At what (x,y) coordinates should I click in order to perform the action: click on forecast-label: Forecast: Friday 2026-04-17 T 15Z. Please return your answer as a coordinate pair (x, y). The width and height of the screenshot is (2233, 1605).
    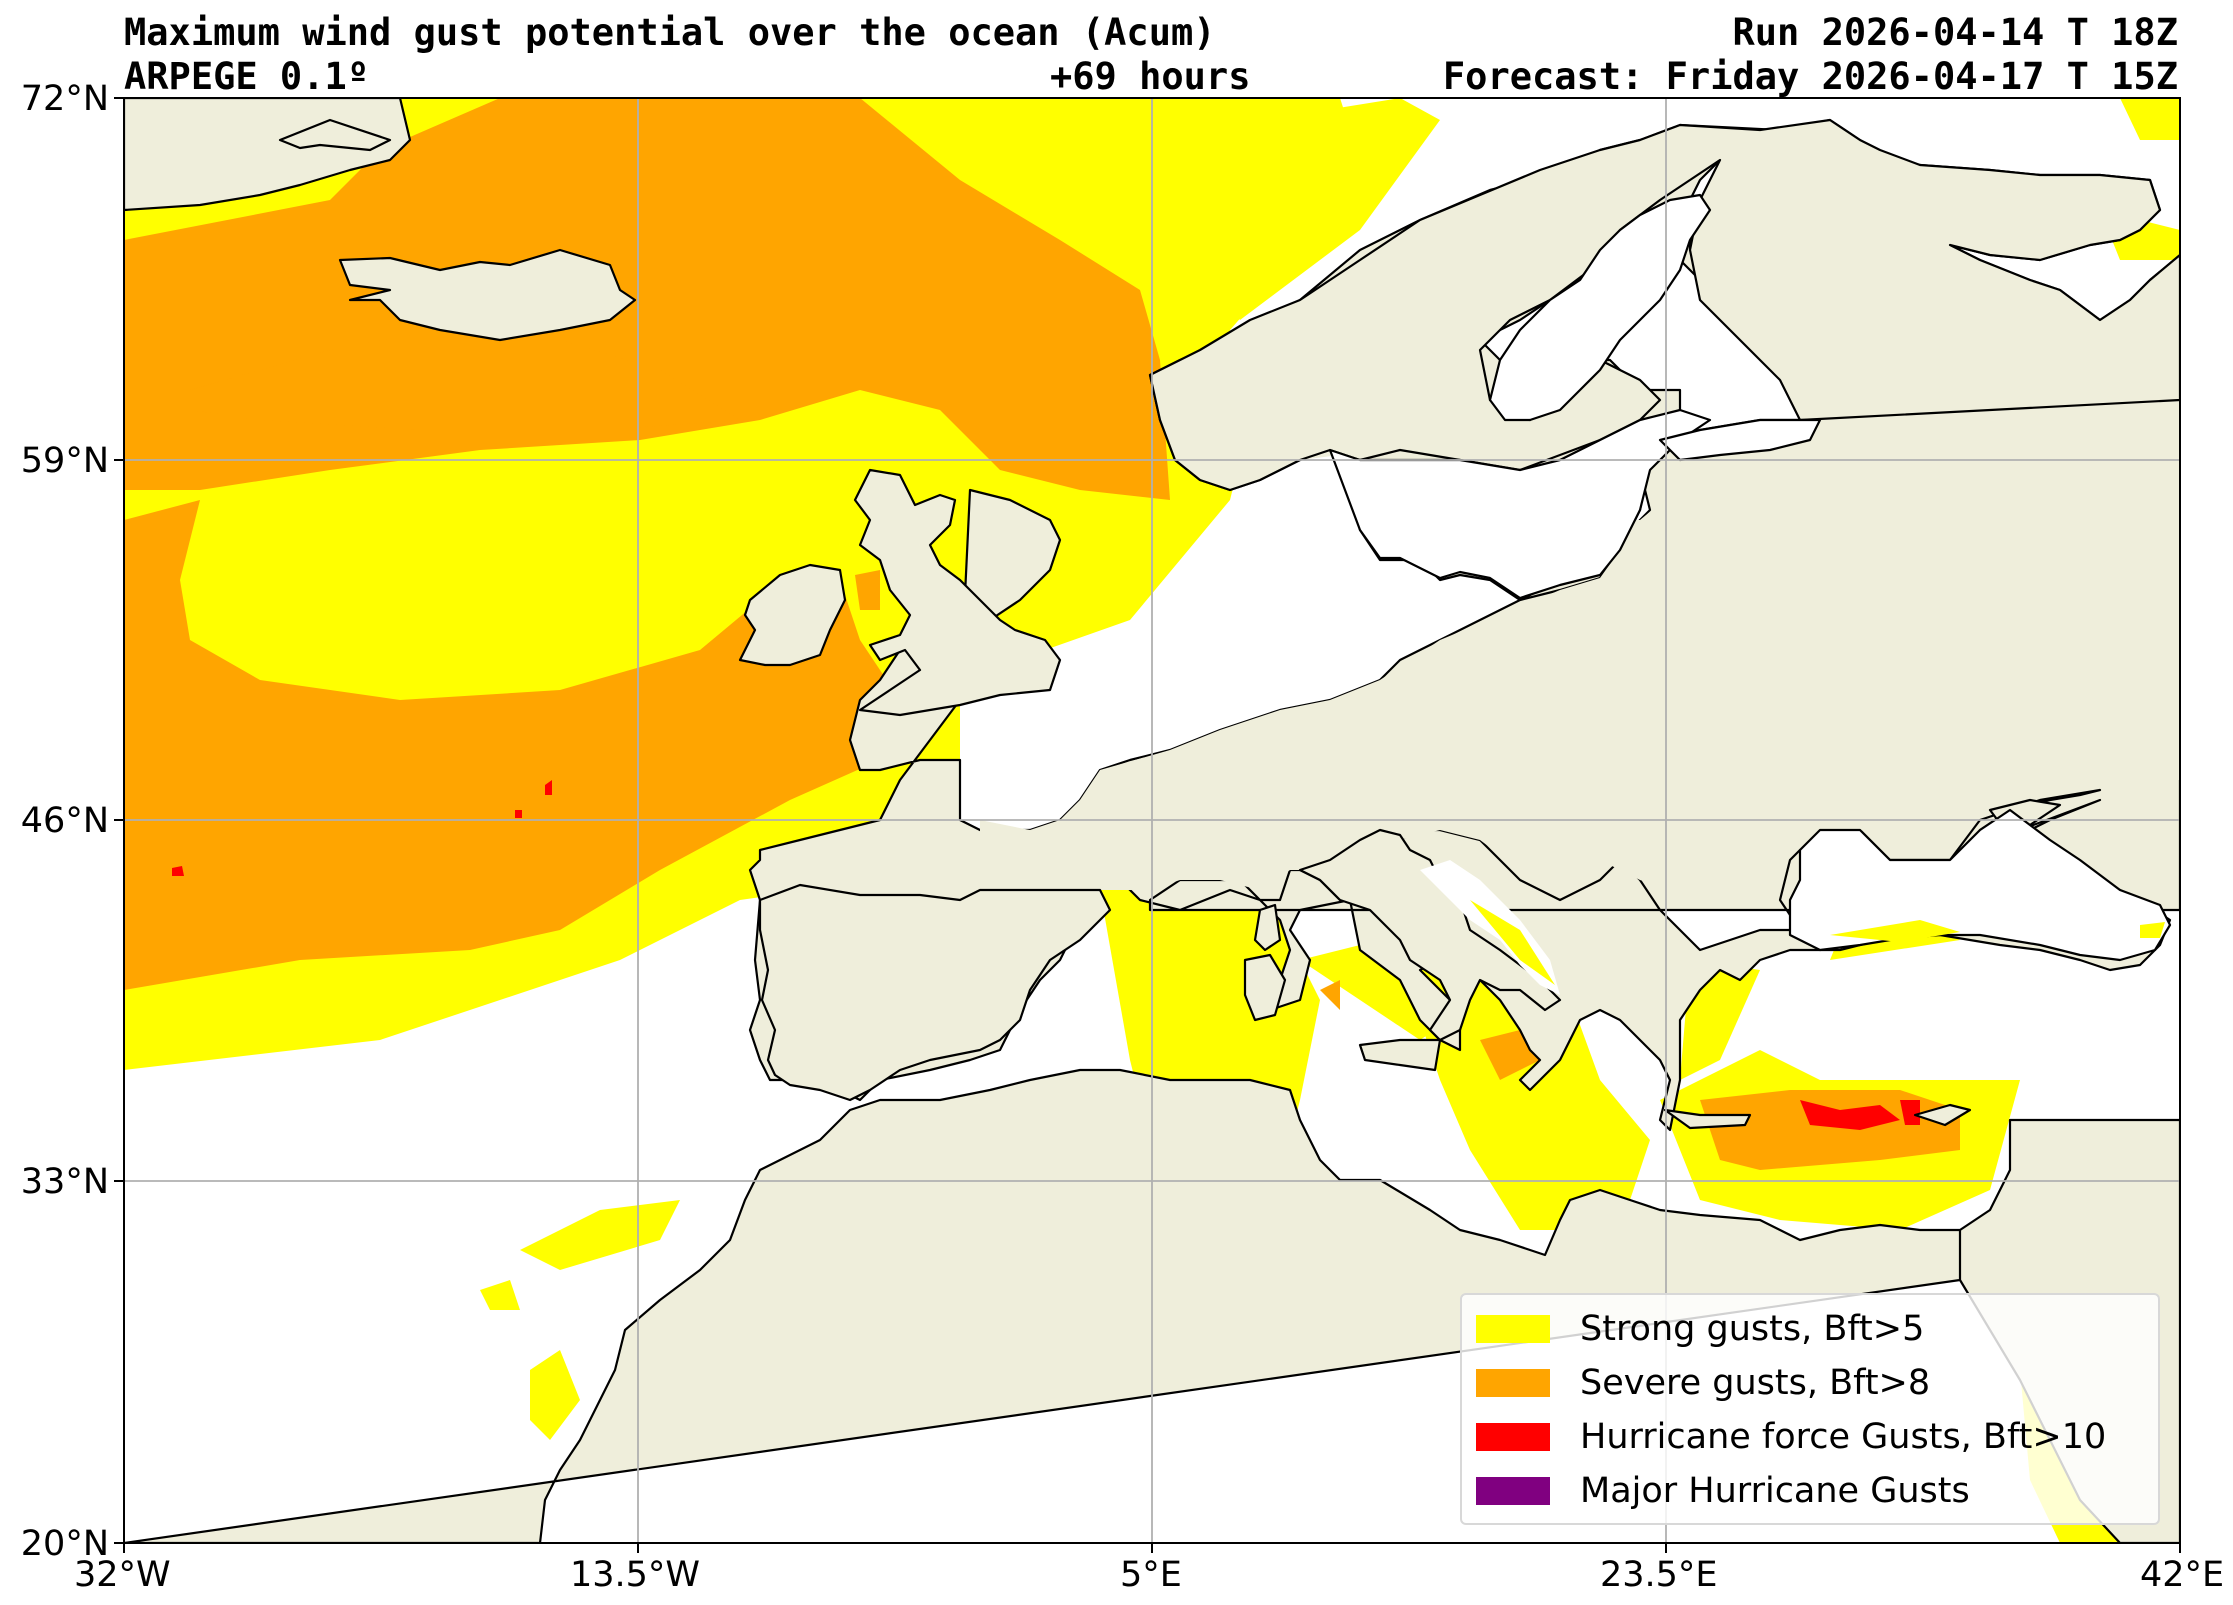
    Looking at the image, I should click on (1810, 76).